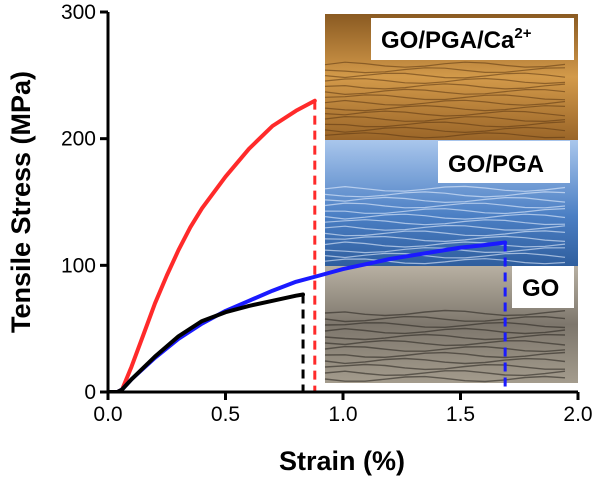 The height and width of the screenshot is (480, 600). I want to click on inset-go-pga-ca-label-box, so click(472, 39).